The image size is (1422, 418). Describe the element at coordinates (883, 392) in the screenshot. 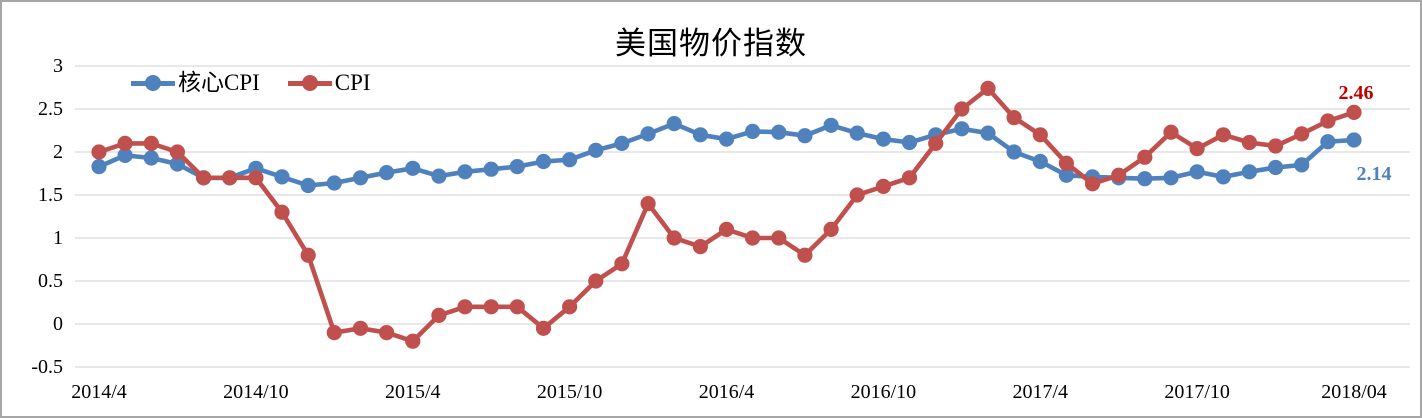

I see `x-axis-tick-label: 2016/10` at that location.